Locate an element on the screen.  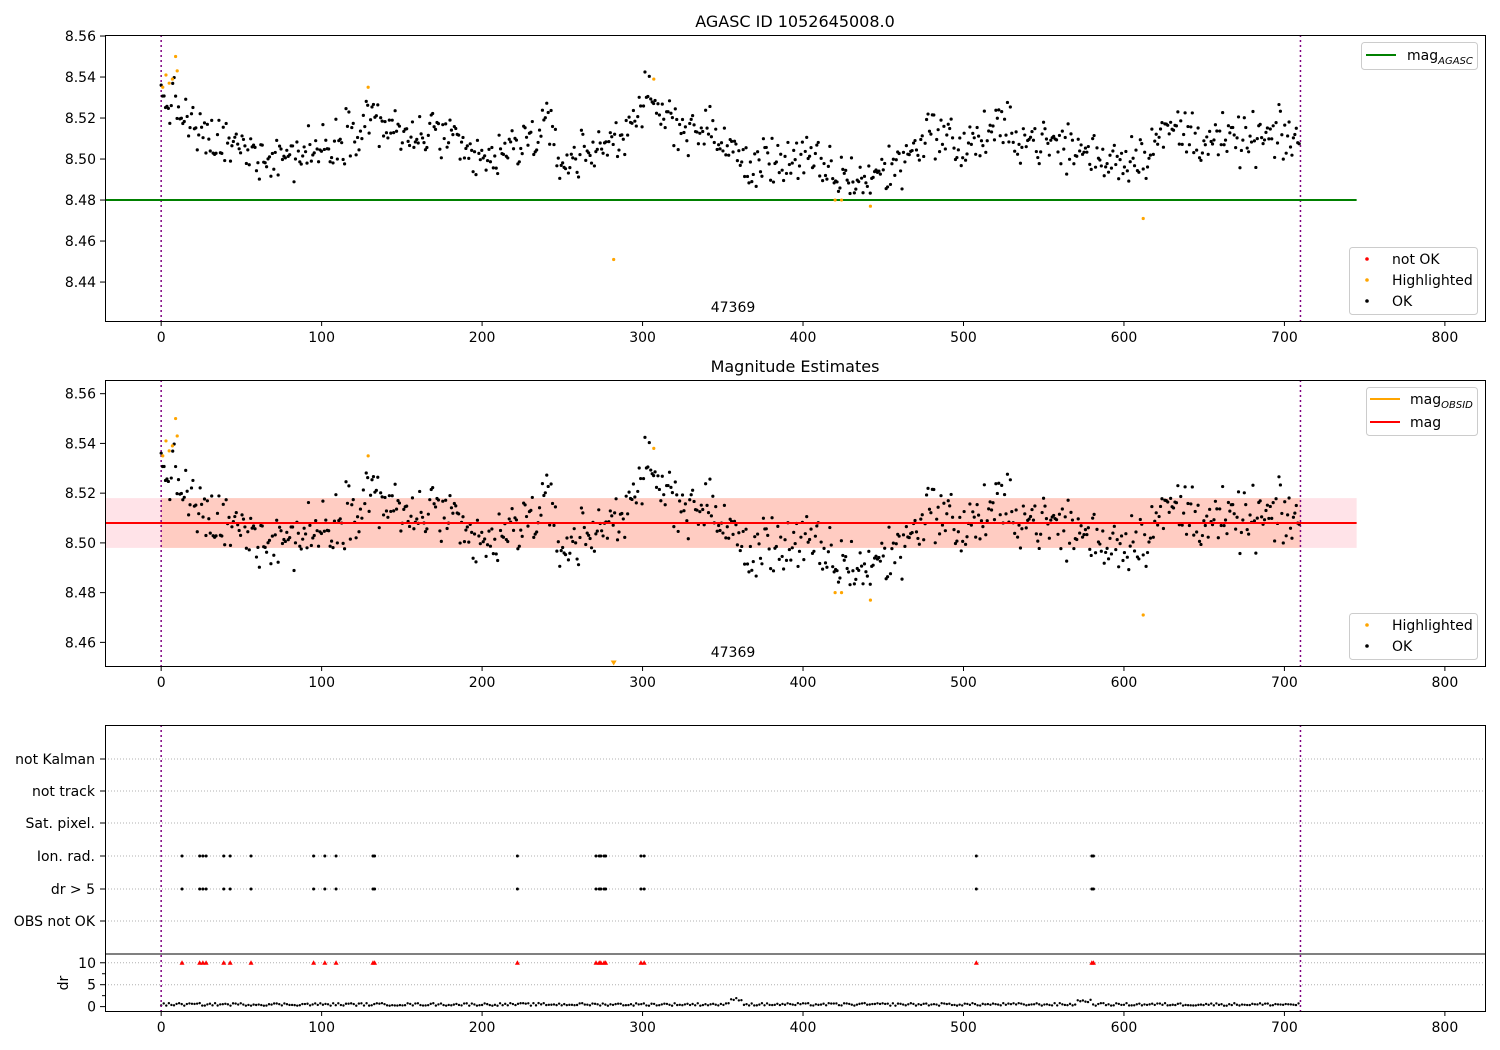
highlighted-point is located at coordinates (163, 456).